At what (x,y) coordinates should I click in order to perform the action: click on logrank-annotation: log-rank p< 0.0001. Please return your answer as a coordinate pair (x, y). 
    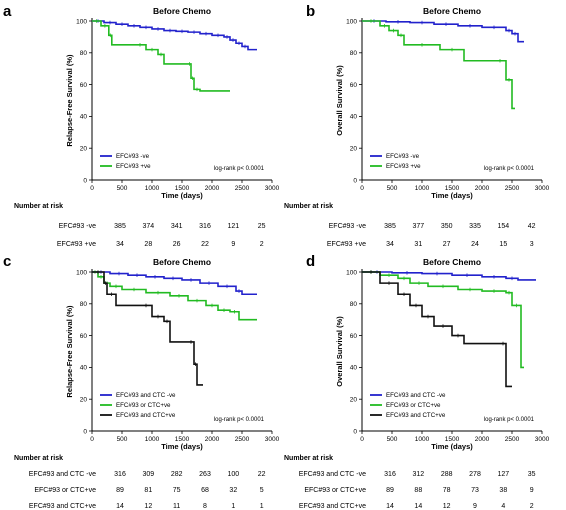
    Looking at the image, I should click on (239, 169).